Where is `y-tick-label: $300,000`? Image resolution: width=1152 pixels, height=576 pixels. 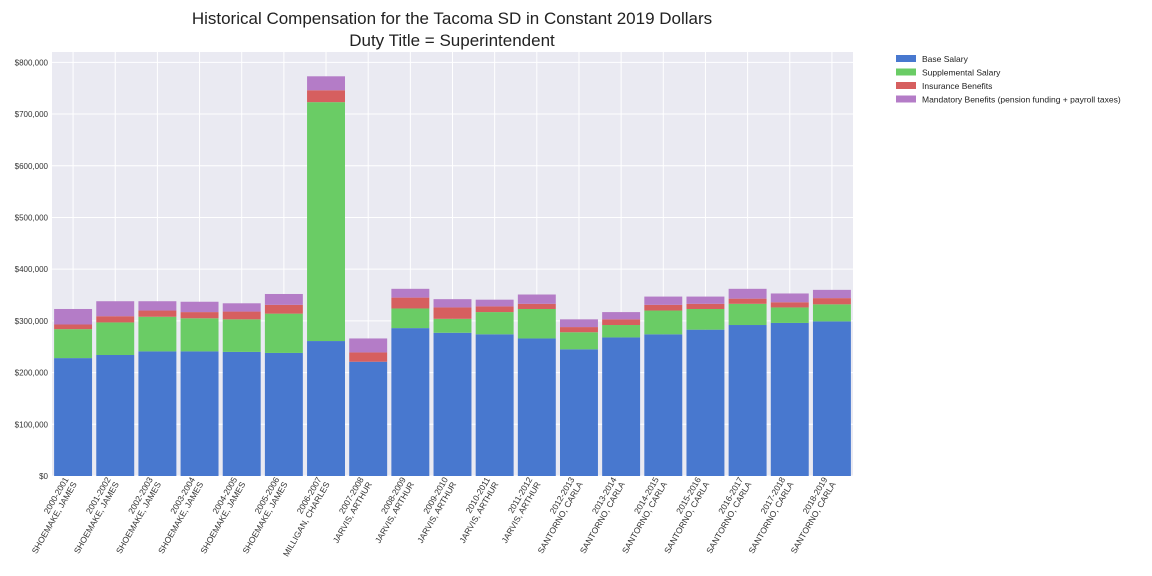 y-tick-label: $300,000 is located at coordinates (32, 321).